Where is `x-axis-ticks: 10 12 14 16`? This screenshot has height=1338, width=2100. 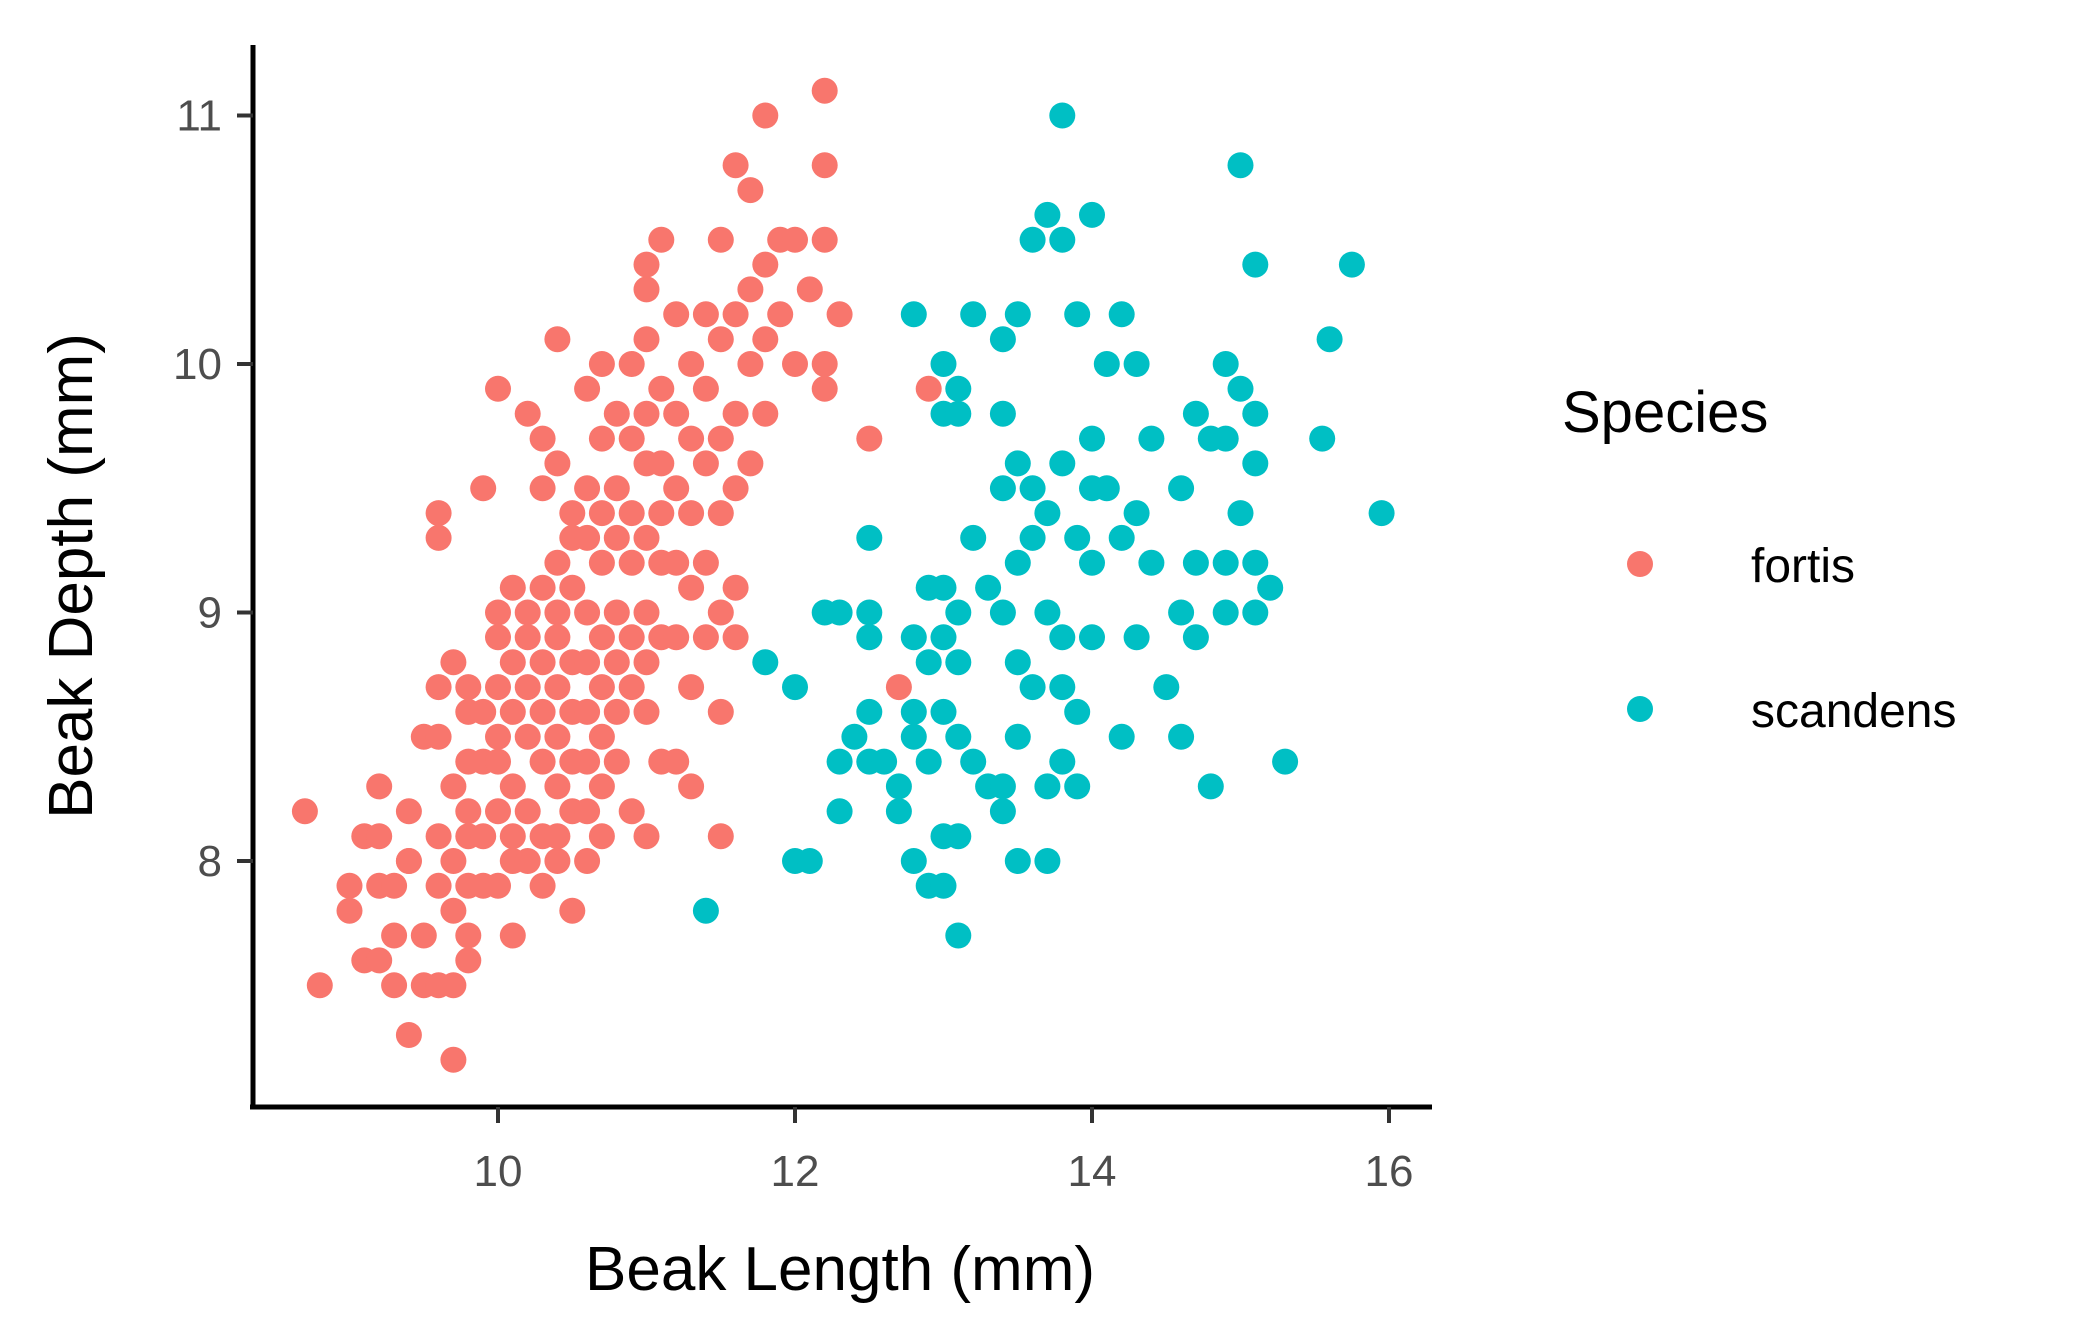
x-axis-ticks: 10 12 14 16 is located at coordinates (943, 1151).